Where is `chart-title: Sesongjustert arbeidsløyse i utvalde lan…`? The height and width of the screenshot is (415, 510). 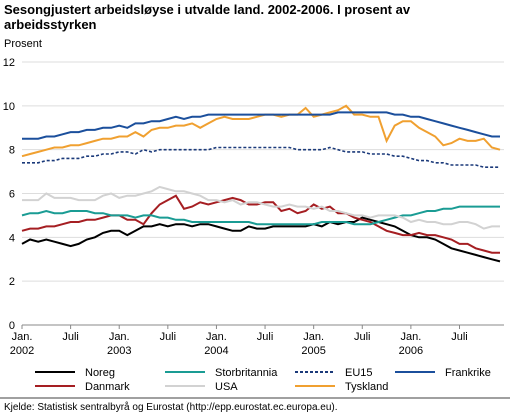 chart-title: Sesongjustert arbeidsløyse i utvalde lan… is located at coordinates (207, 17).